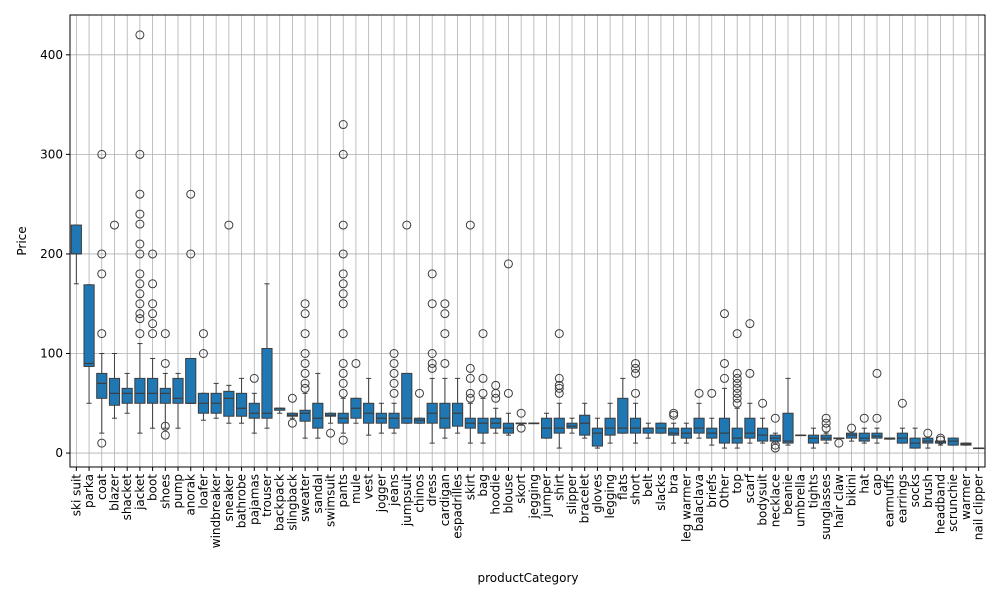  I want to click on x-tick-label: trouser, so click(267, 495).